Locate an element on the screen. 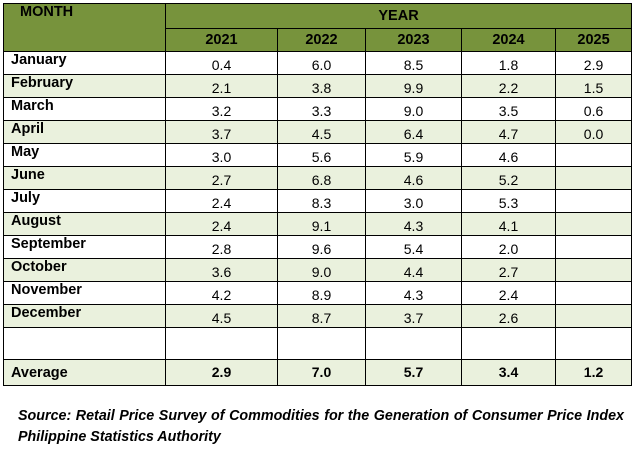 The width and height of the screenshot is (633, 456). table-row: May 3.0 5.6 5.9 4.6 is located at coordinates (318, 155).